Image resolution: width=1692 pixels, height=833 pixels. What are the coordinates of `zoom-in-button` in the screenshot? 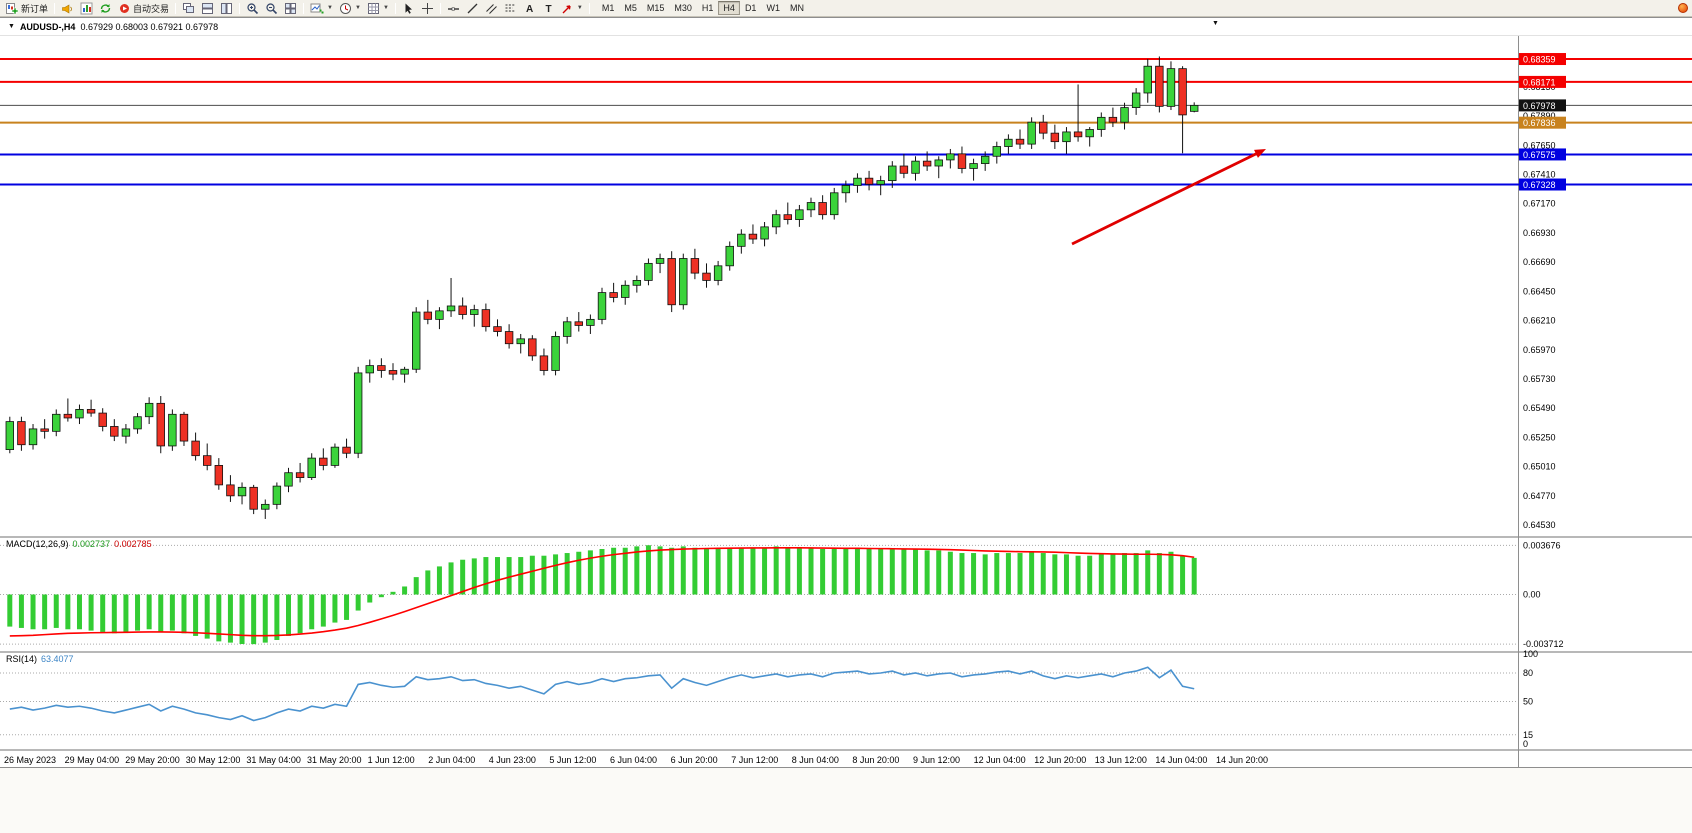 It's located at (252, 8).